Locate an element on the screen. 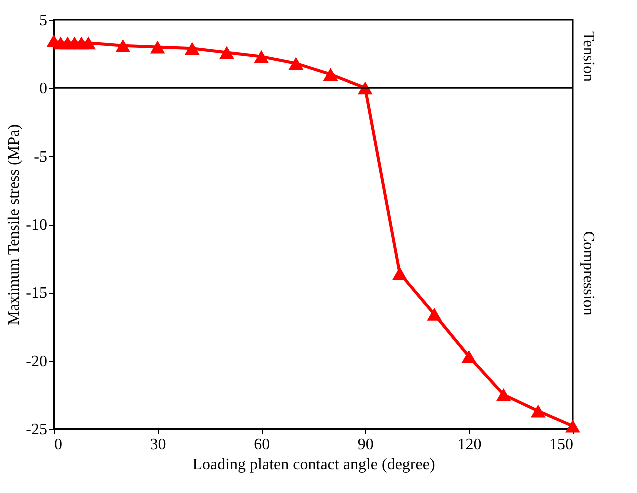 This screenshot has height=493, width=637. y-tick-label: 5 is located at coordinates (44, 21).